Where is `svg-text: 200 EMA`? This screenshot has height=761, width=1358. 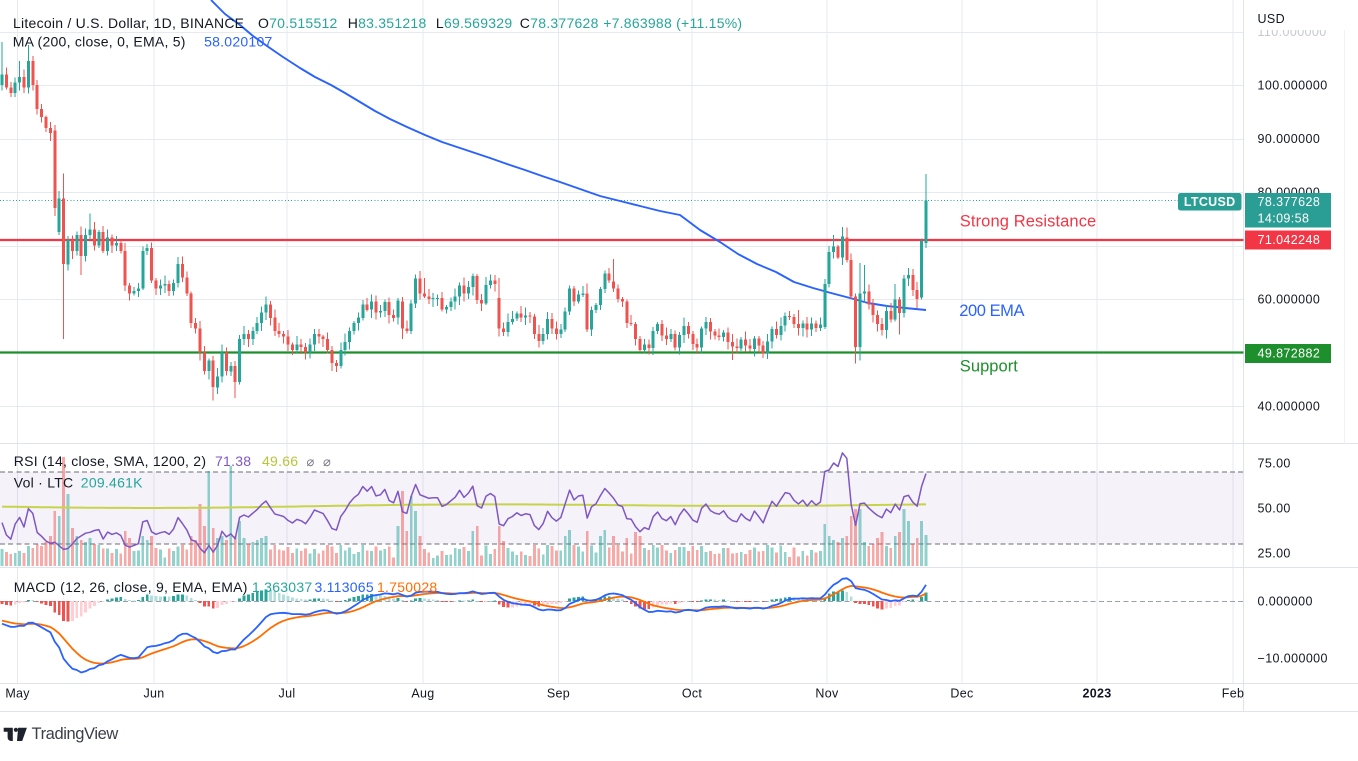 svg-text: 200 EMA is located at coordinates (991, 311).